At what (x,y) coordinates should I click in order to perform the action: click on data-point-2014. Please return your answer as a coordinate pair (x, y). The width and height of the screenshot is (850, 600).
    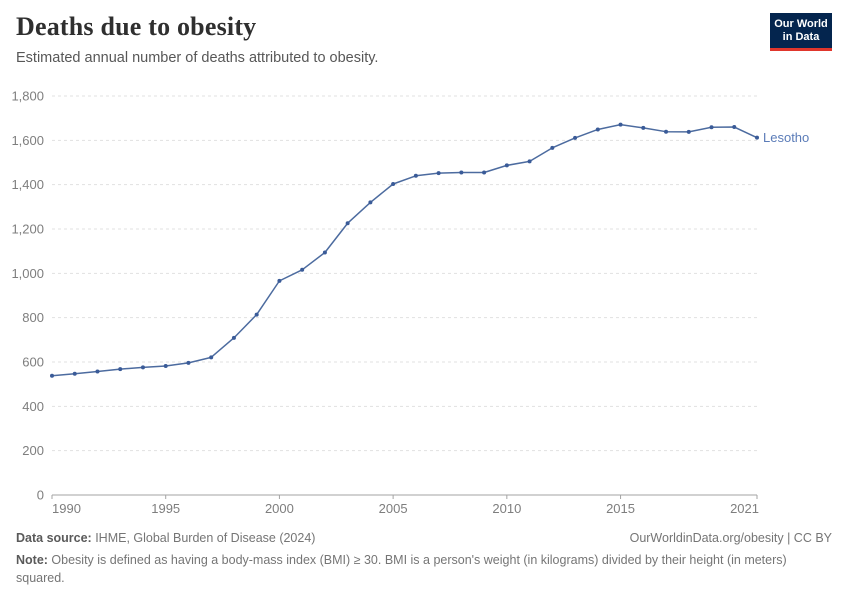
    Looking at the image, I should click on (597, 129).